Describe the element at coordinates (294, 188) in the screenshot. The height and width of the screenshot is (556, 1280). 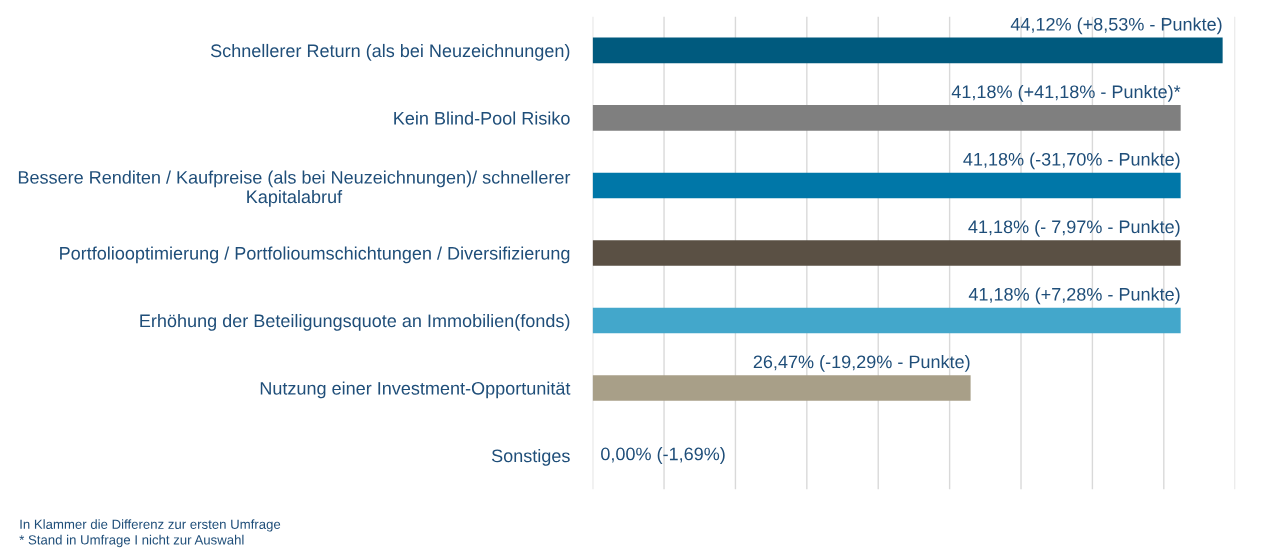
I see `y-tick-label: Bessere Renditen / Kaufpreise (als bei Neuzeichnungen)/ schnellerer Kapitalabruf` at that location.